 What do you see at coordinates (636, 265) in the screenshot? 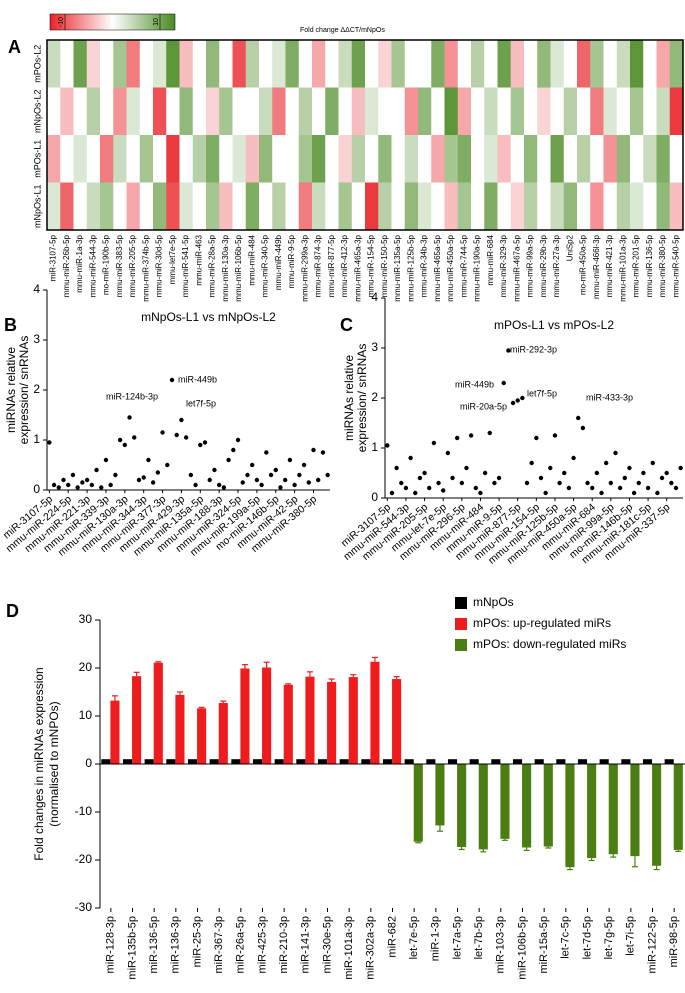
I see `column-label: mmu-miR-201-5p` at bounding box center [636, 265].